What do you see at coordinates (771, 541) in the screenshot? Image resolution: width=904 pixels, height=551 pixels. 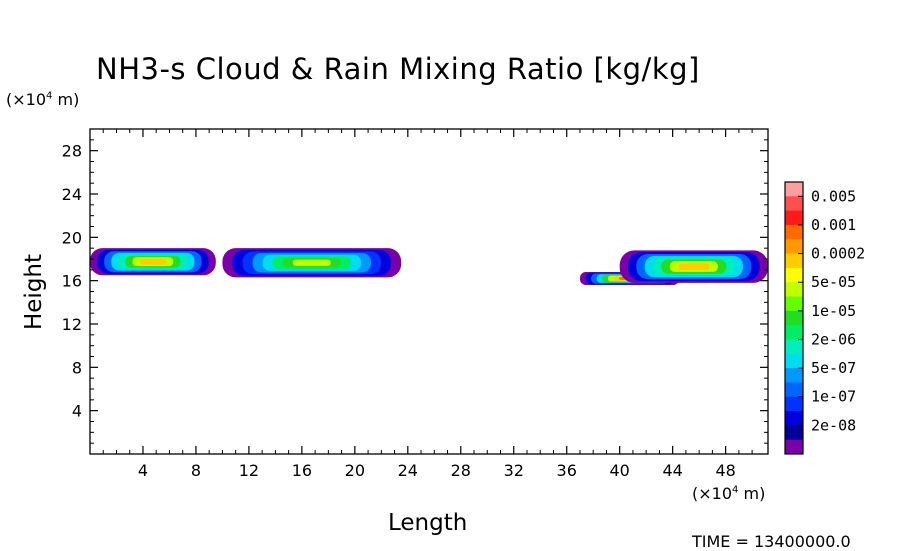 I see `time-readout: TIME = 13400000.0` at bounding box center [771, 541].